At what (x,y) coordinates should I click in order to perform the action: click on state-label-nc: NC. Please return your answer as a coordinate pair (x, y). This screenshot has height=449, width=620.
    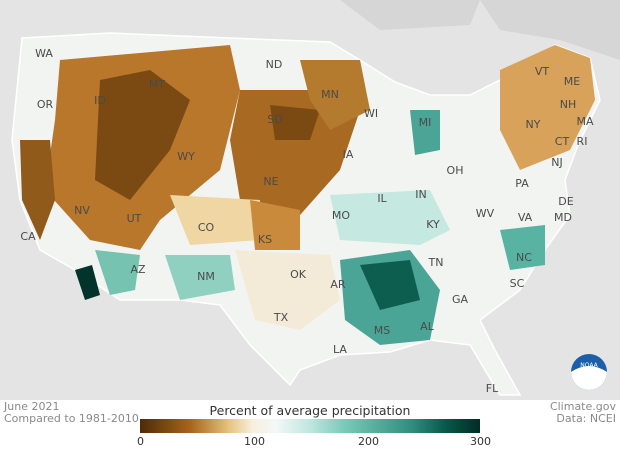
    Looking at the image, I should click on (524, 257).